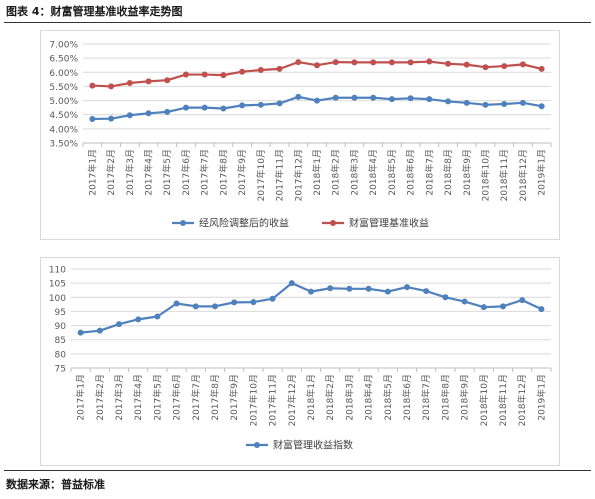 The image size is (595, 499). What do you see at coordinates (63, 102) in the screenshot?
I see `y-tick-label: 5.00%` at bounding box center [63, 102].